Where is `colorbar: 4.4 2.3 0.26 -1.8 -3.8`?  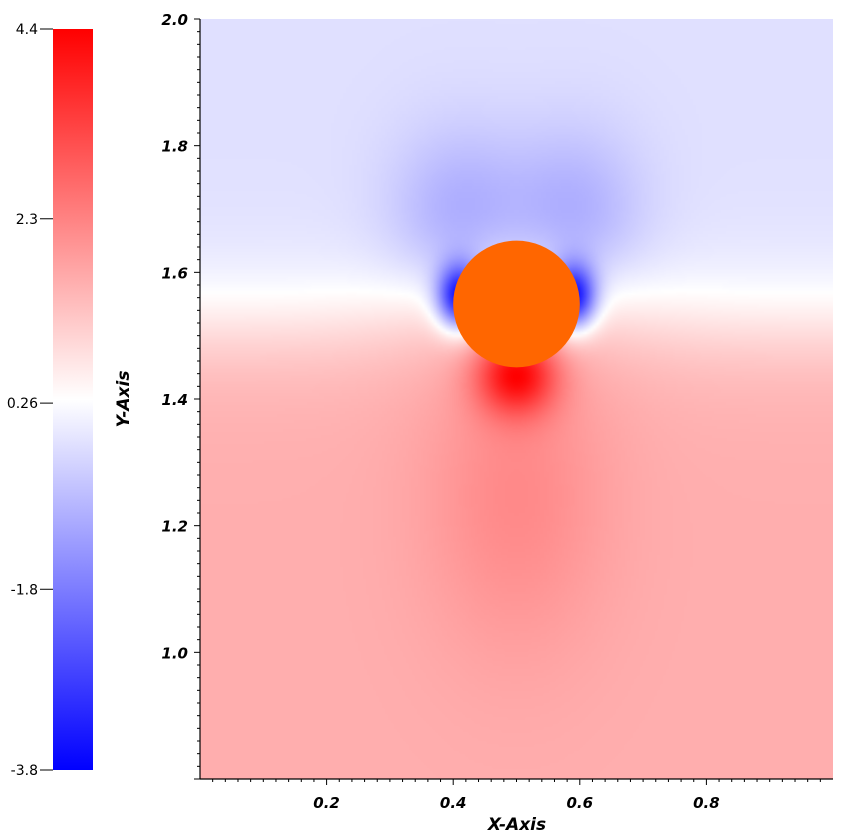 colorbar: 4.4 2.3 0.26 -1.8 -3.8 is located at coordinates (50, 400).